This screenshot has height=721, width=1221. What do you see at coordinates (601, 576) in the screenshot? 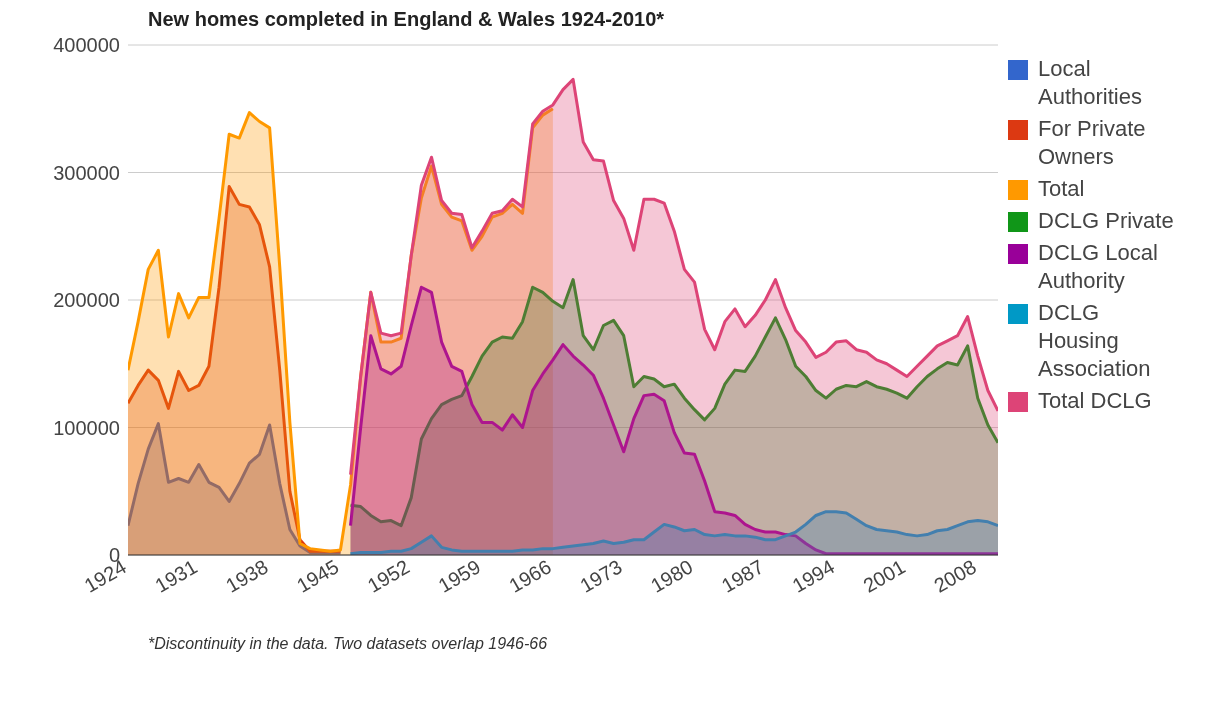
I see `x-tick-label: 1973` at bounding box center [601, 576].